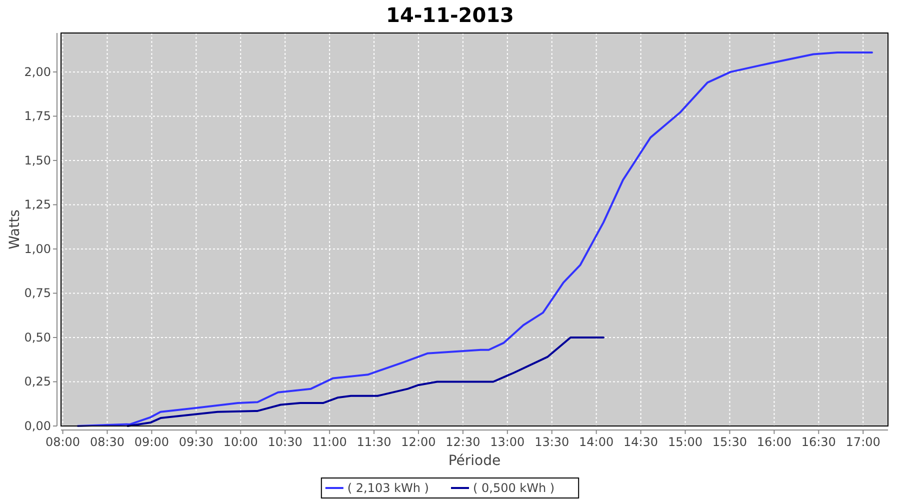 The image size is (900, 500). What do you see at coordinates (240, 442) in the screenshot?
I see `x-tick-label: 10:00` at bounding box center [240, 442].